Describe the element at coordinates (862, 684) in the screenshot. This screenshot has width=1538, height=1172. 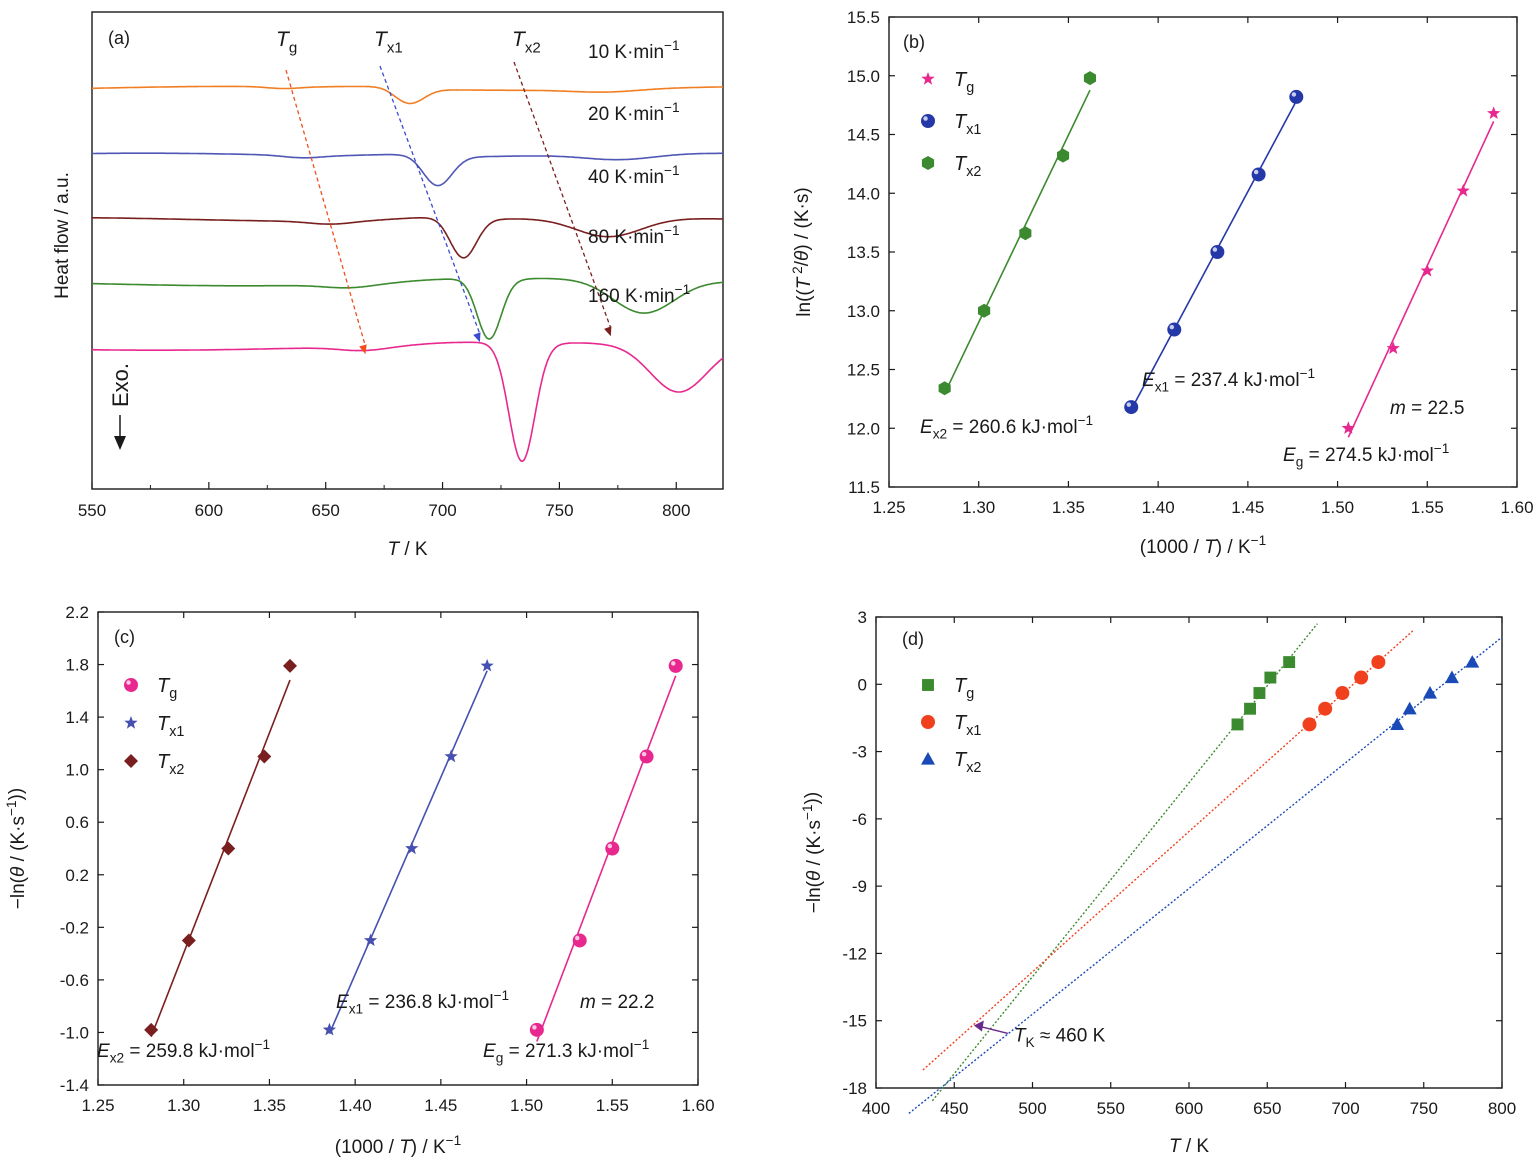
I see `y-tick-label: 0` at that location.